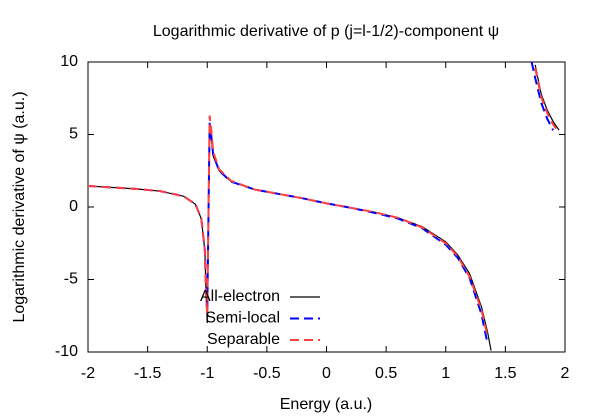  Describe the element at coordinates (386, 373) in the screenshot. I see `x-tick-label: 0.5` at that location.